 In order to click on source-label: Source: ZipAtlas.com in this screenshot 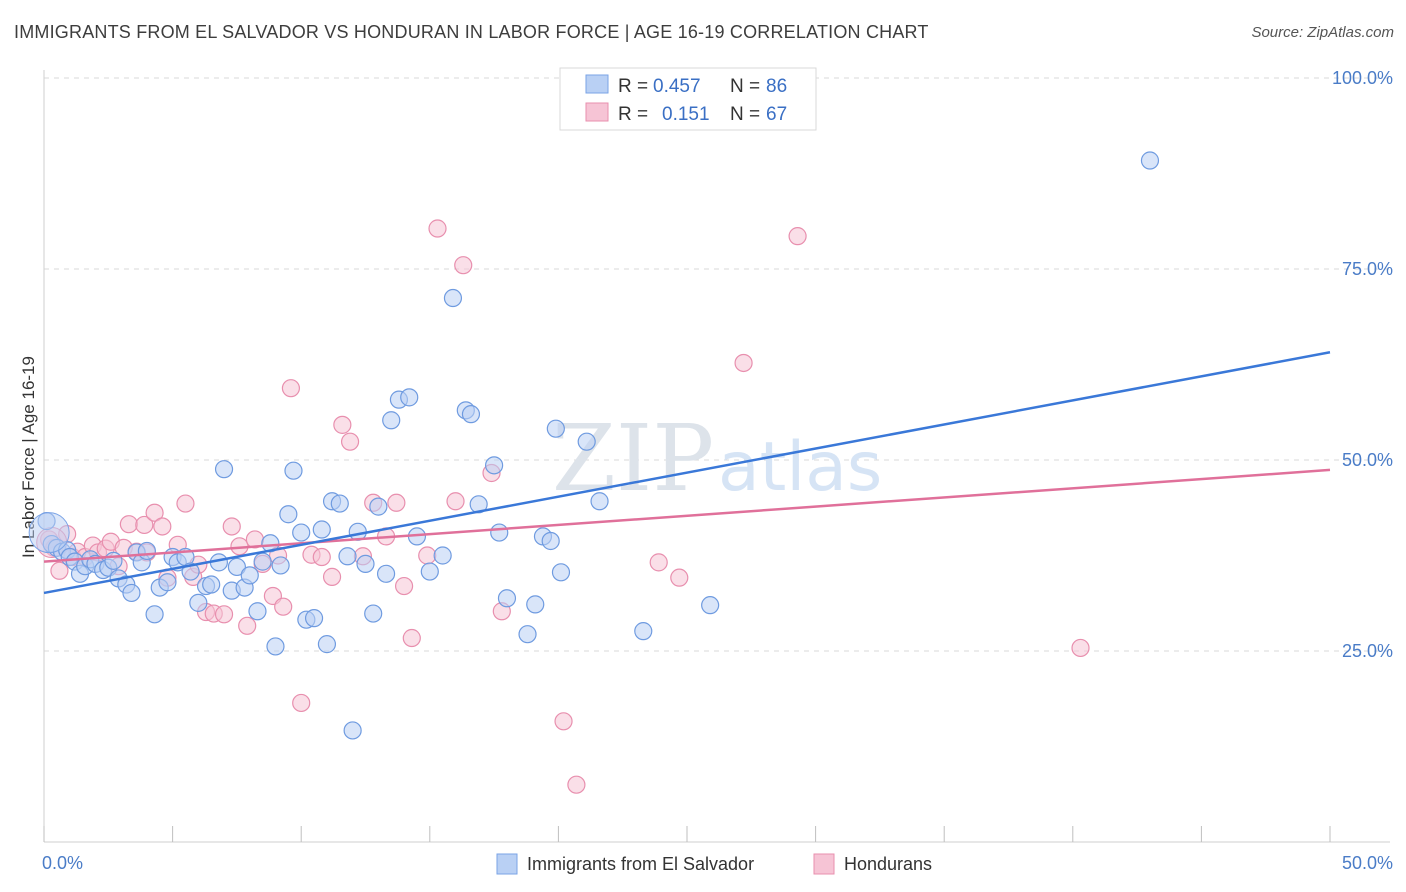, I will do `click(1322, 32)`.